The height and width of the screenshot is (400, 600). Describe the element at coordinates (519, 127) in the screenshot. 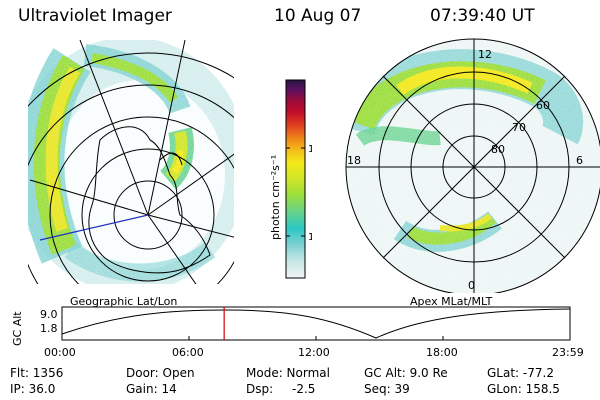

I see `mlat-label-70: 70` at that location.